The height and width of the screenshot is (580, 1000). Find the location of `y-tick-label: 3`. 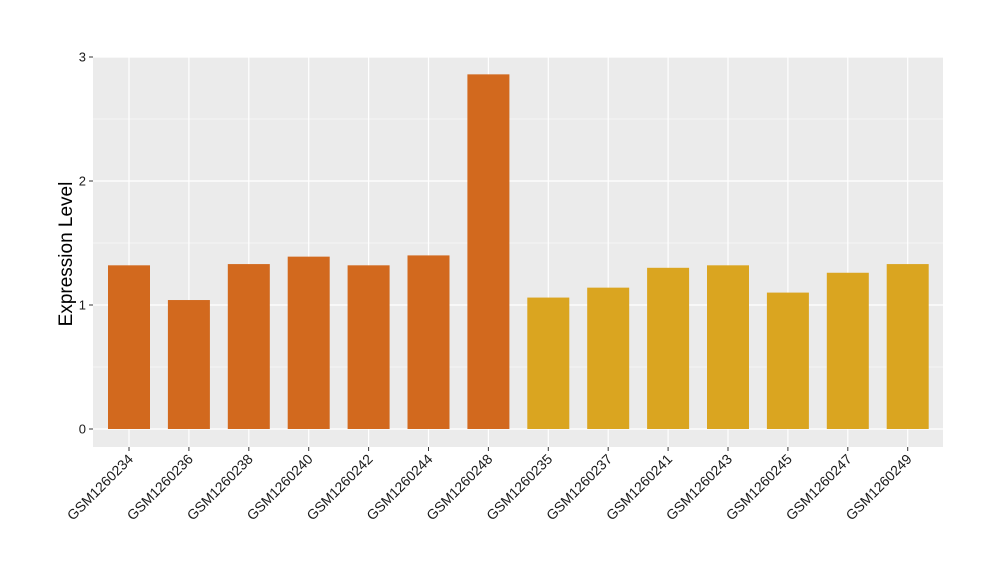

y-tick-label: 3 is located at coordinates (82, 57).